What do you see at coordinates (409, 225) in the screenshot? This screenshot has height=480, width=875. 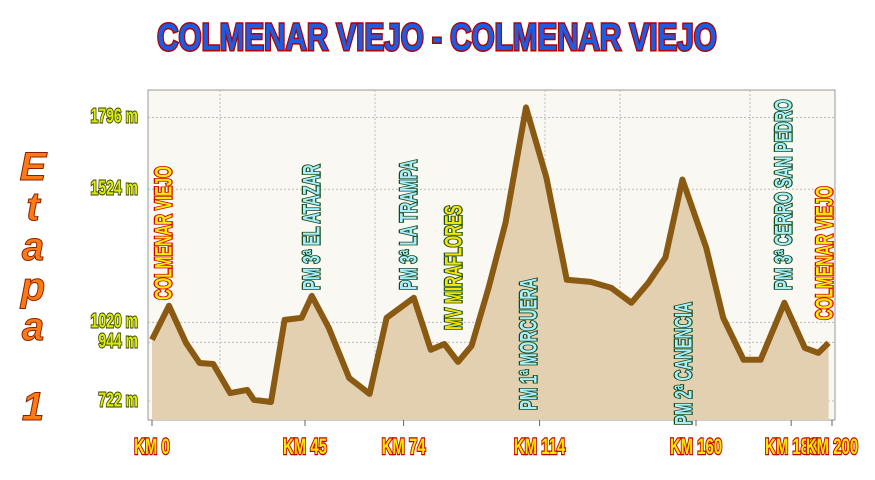 I see `annotation: PM 3ª LA TRAMPA` at bounding box center [409, 225].